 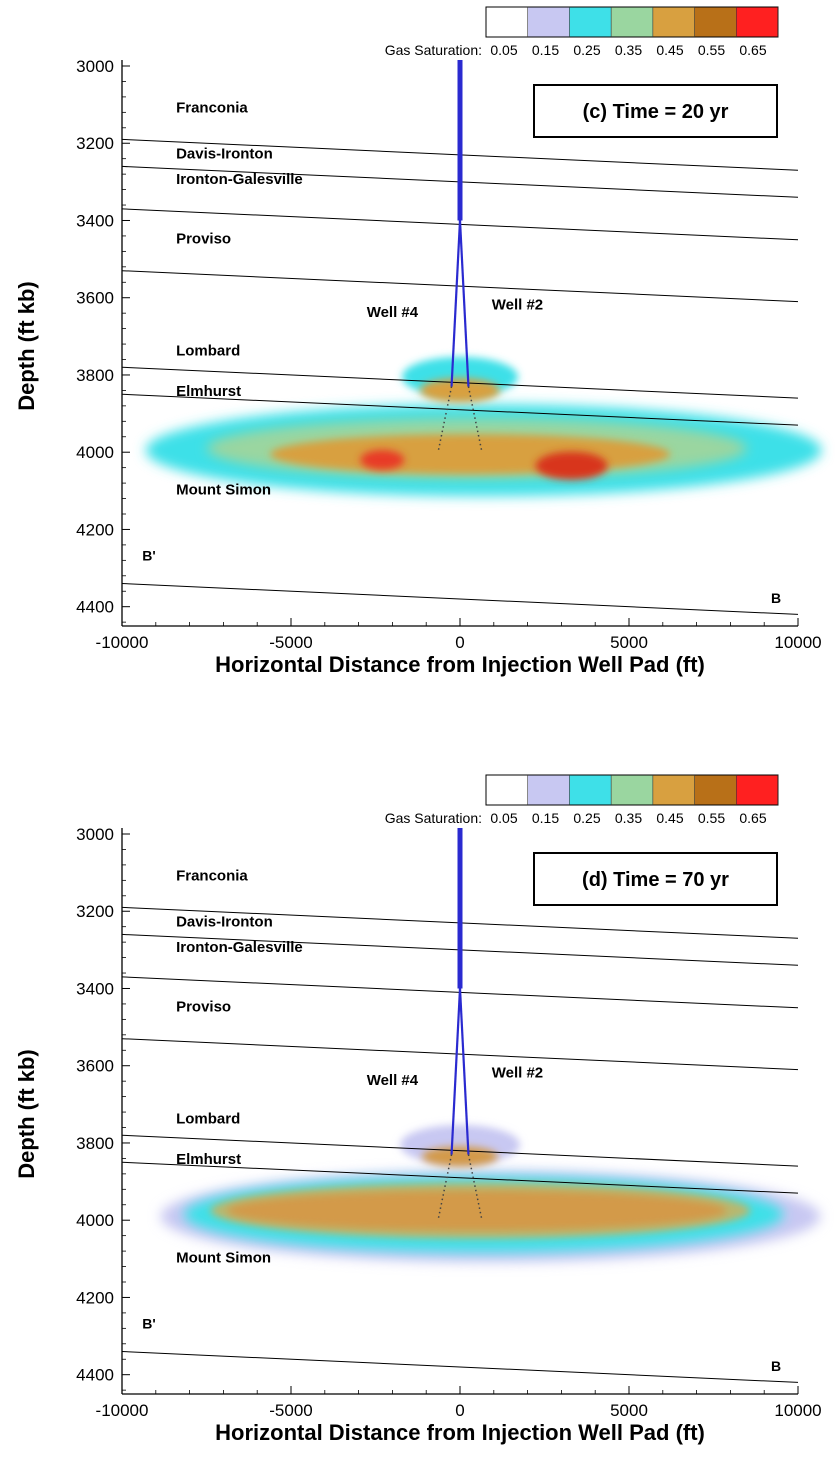 What do you see at coordinates (26, 346) in the screenshot?
I see `y-axis-title: Depth (ft kb)` at bounding box center [26, 346].